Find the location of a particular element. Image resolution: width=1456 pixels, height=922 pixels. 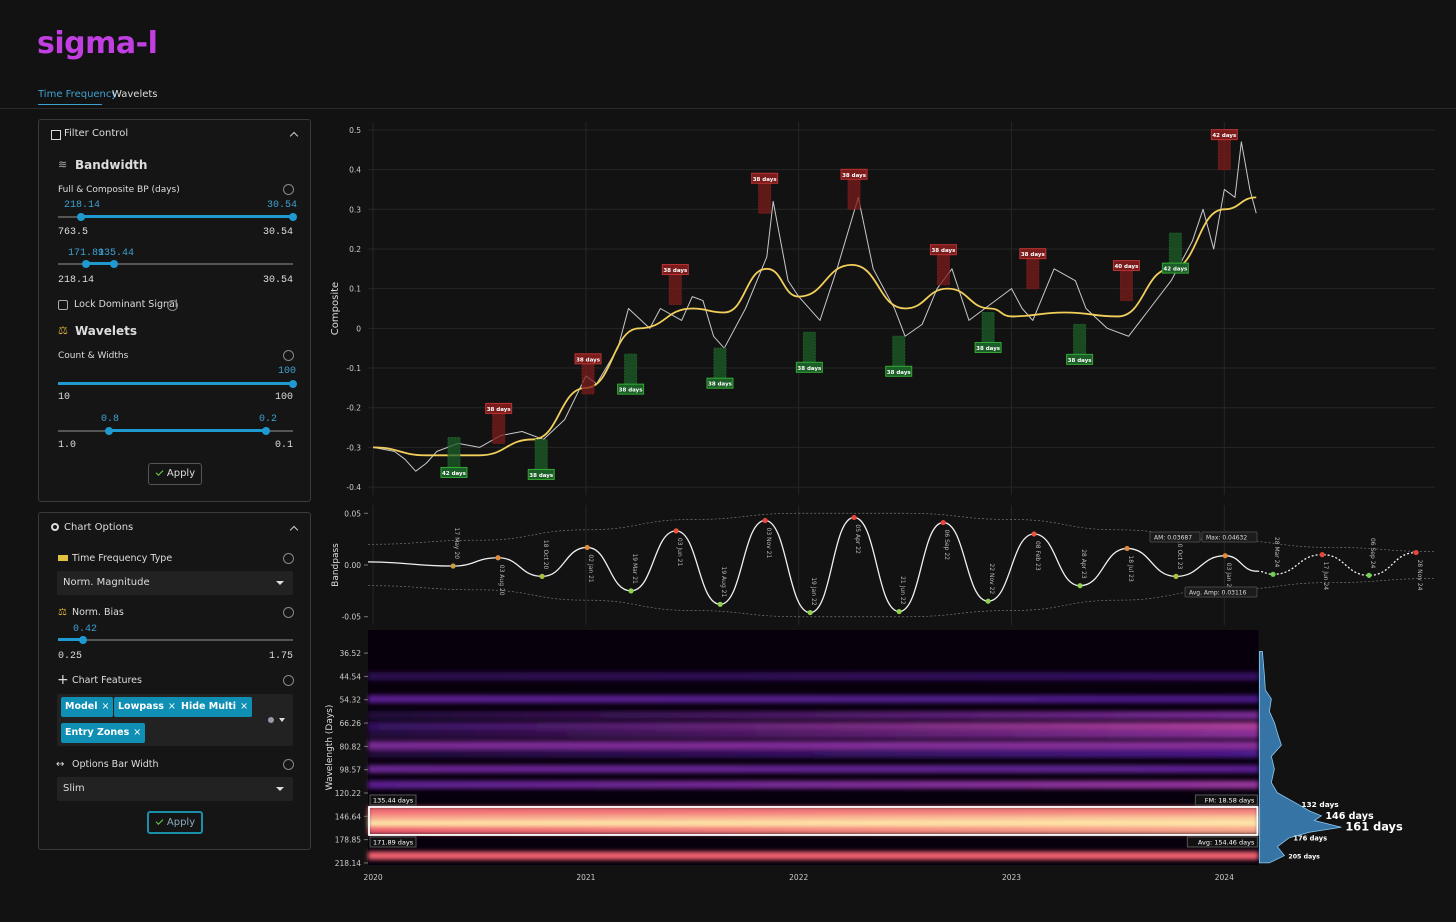

y-tick-label: -0.4 is located at coordinates (353, 487).